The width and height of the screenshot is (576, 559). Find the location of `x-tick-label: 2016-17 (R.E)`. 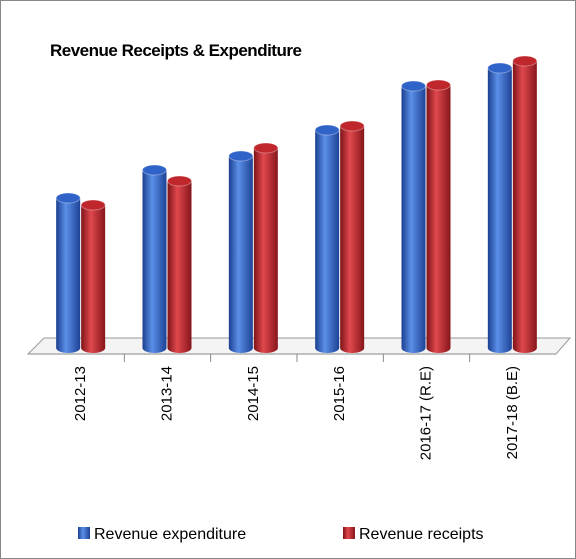

x-tick-label: 2016-17 (R.E) is located at coordinates (425, 413).